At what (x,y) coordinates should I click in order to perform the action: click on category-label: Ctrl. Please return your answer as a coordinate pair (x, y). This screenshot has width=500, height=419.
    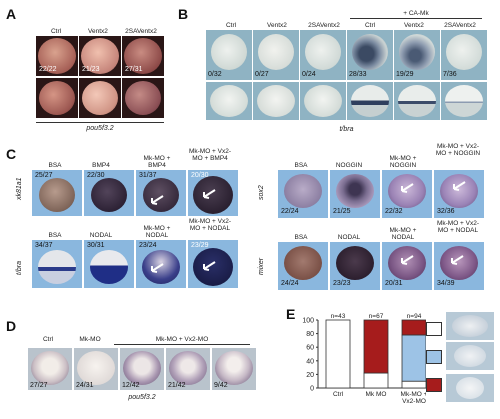
    Looking at the image, I should click on (338, 394).